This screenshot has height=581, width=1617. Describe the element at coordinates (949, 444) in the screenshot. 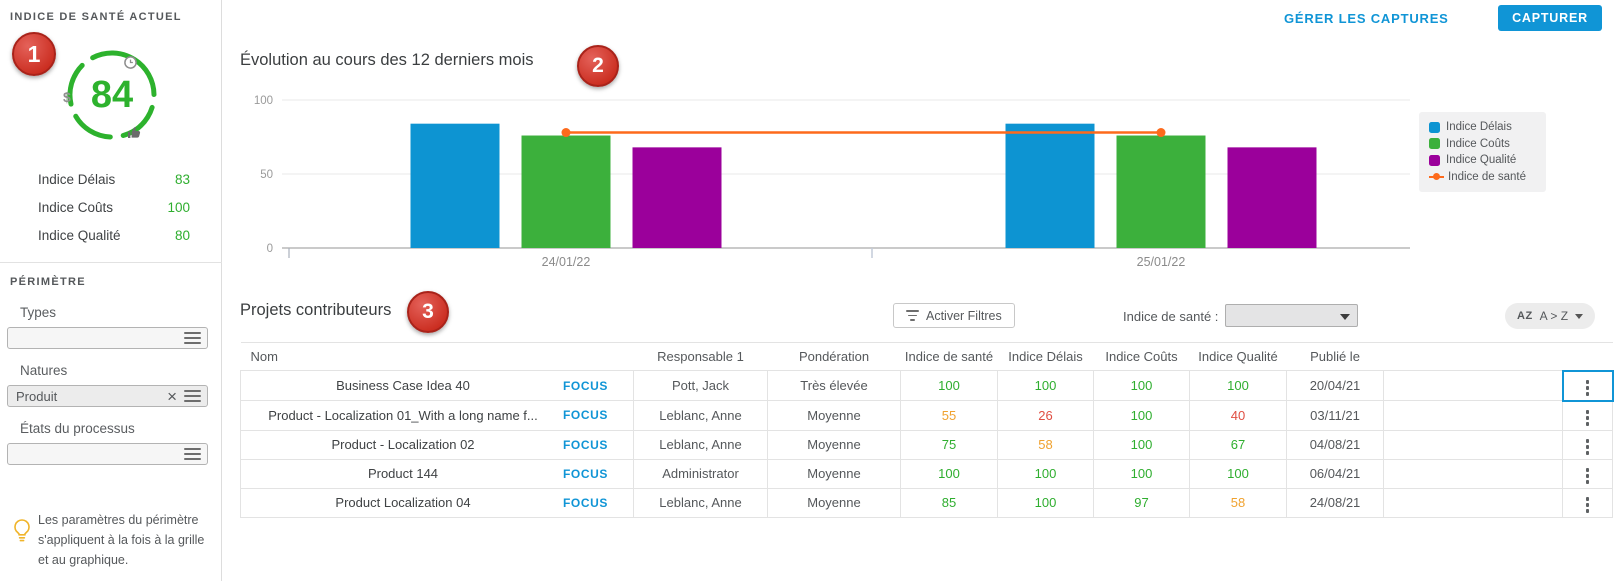

I see `cell-indice-sante: 75` at that location.